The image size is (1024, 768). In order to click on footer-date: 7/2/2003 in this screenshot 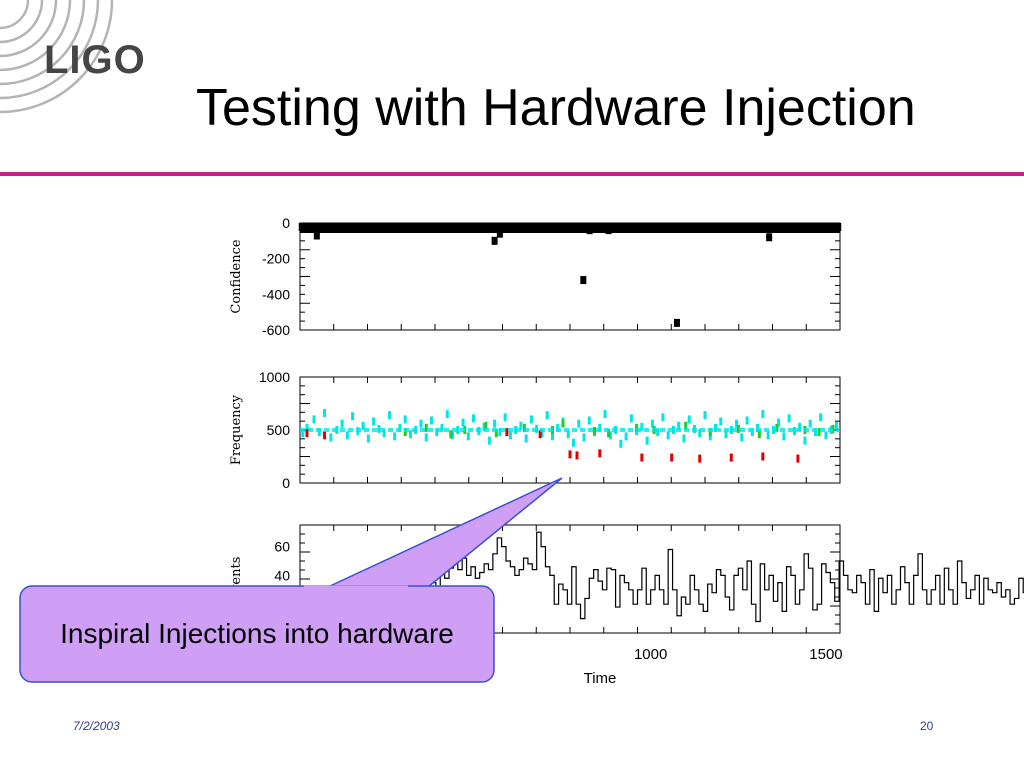, I will do `click(96, 726)`.